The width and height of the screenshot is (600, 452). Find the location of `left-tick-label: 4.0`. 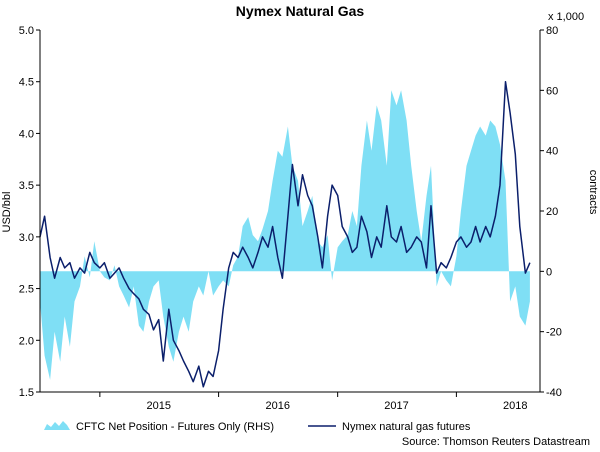

left-tick-label: 4.0 is located at coordinates (26, 134).